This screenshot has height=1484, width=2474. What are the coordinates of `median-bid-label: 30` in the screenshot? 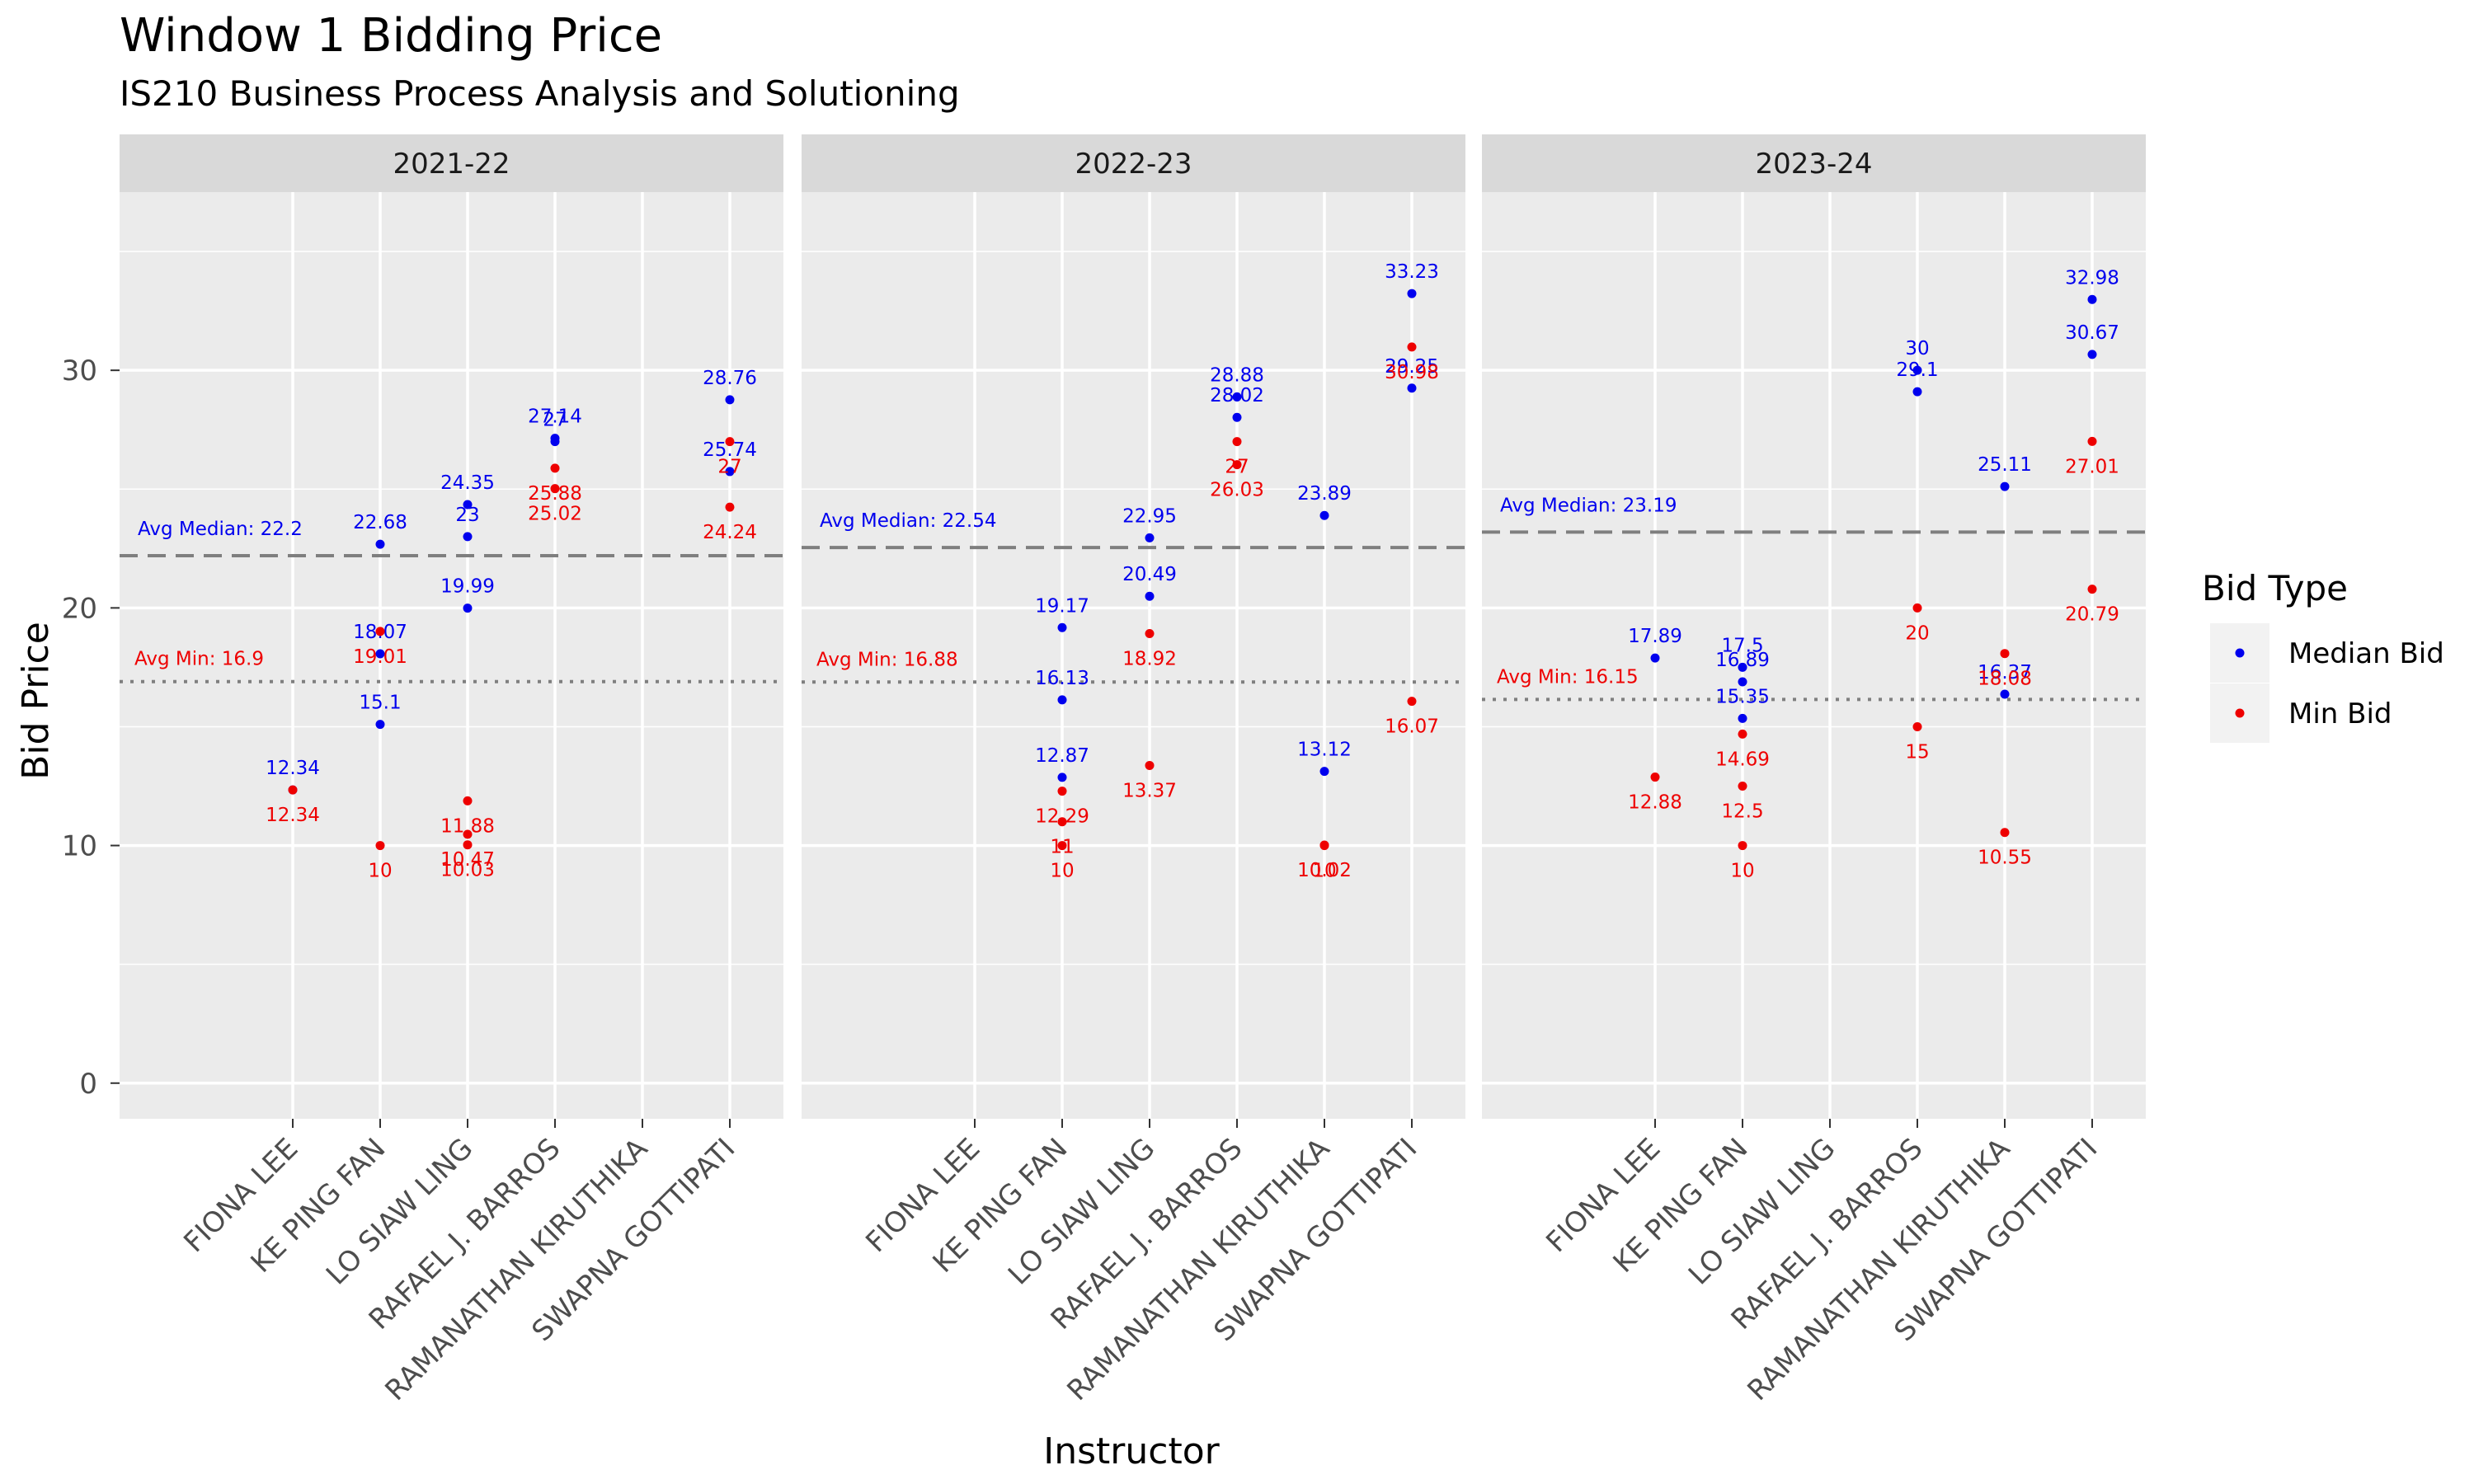 It's located at (1917, 348).